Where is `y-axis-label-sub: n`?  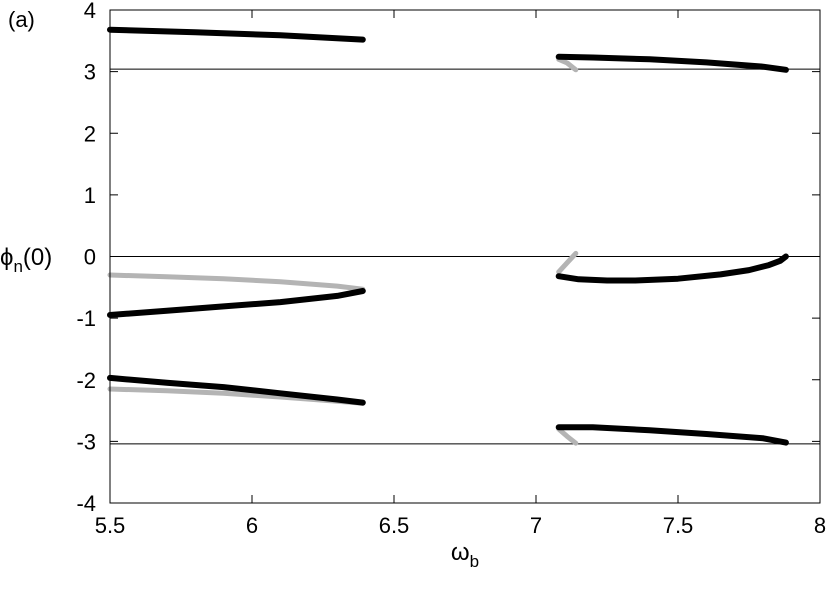 y-axis-label-sub: n is located at coordinates (17, 266).